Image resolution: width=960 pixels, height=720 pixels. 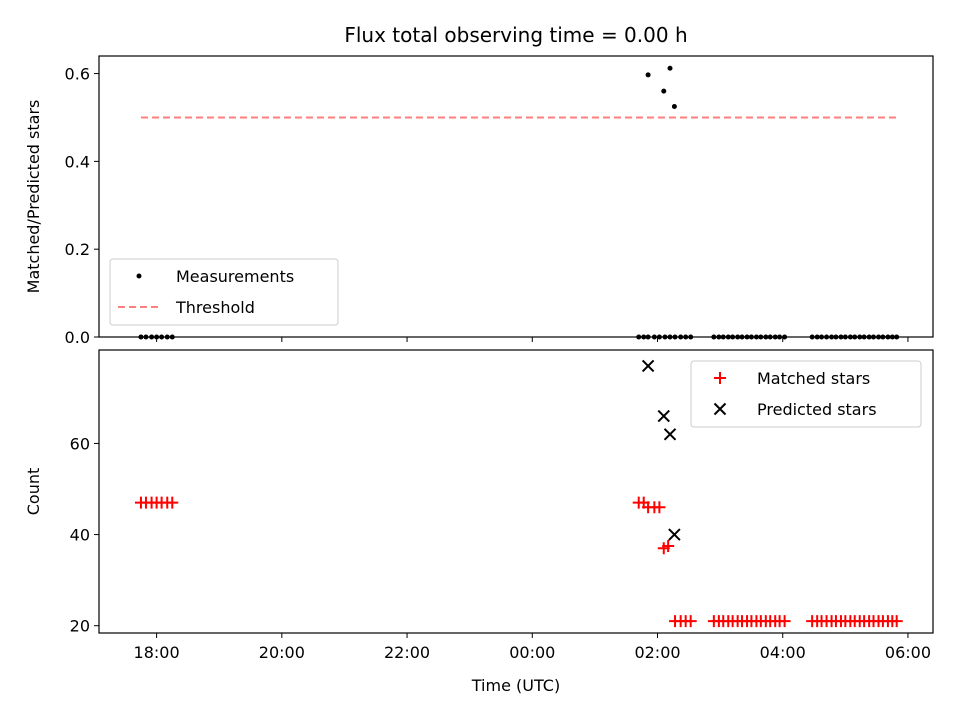 What do you see at coordinates (657, 652) in the screenshot?
I see `x-tick-label: 02:00` at bounding box center [657, 652].